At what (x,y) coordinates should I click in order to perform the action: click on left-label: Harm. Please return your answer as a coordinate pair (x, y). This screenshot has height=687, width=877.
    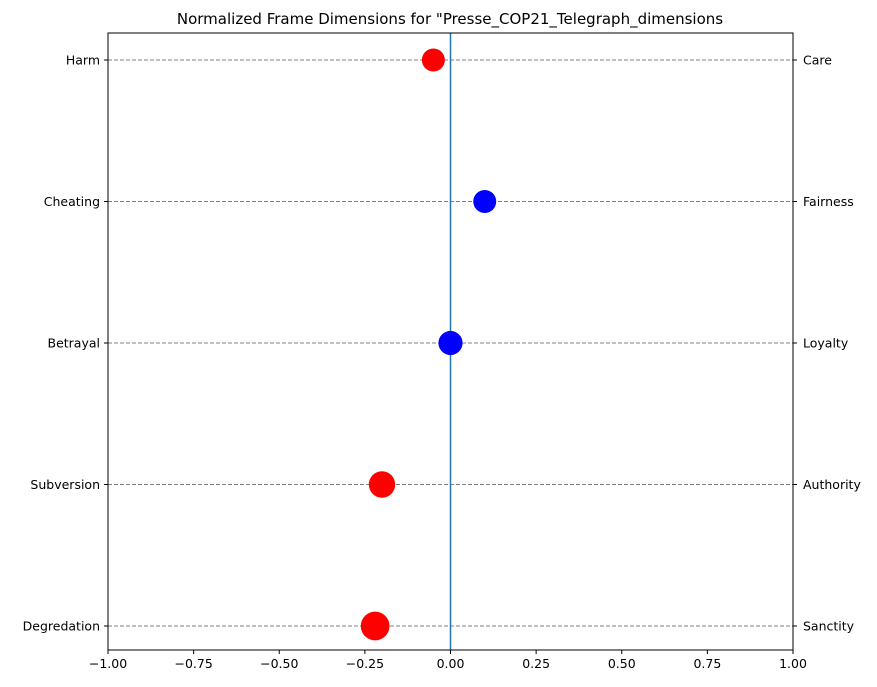
    Looking at the image, I should click on (83, 60).